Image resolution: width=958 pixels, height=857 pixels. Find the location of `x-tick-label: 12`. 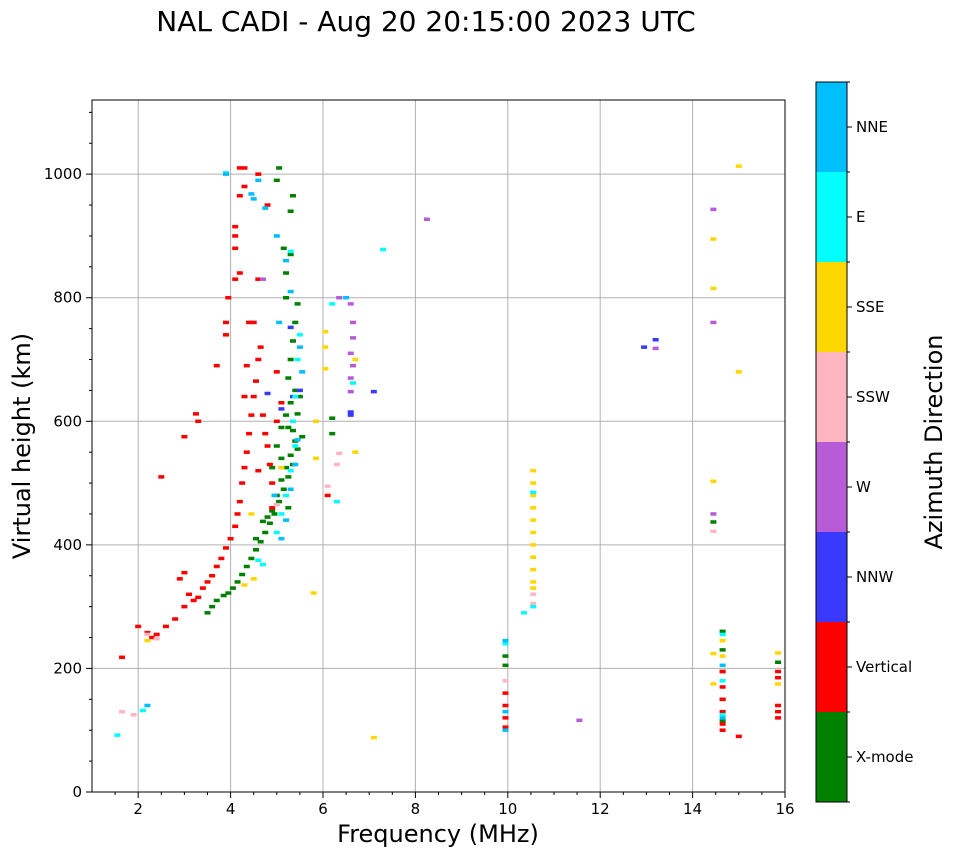

x-tick-label: 12 is located at coordinates (600, 809).